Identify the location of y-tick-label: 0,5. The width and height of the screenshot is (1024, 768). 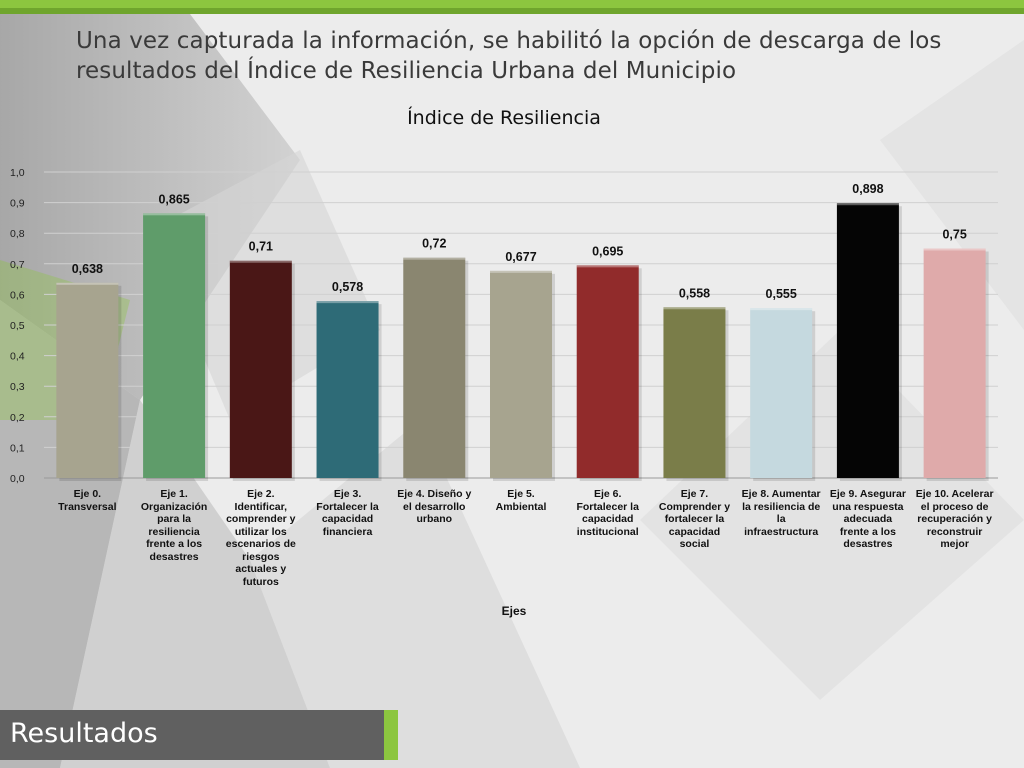
(17, 326).